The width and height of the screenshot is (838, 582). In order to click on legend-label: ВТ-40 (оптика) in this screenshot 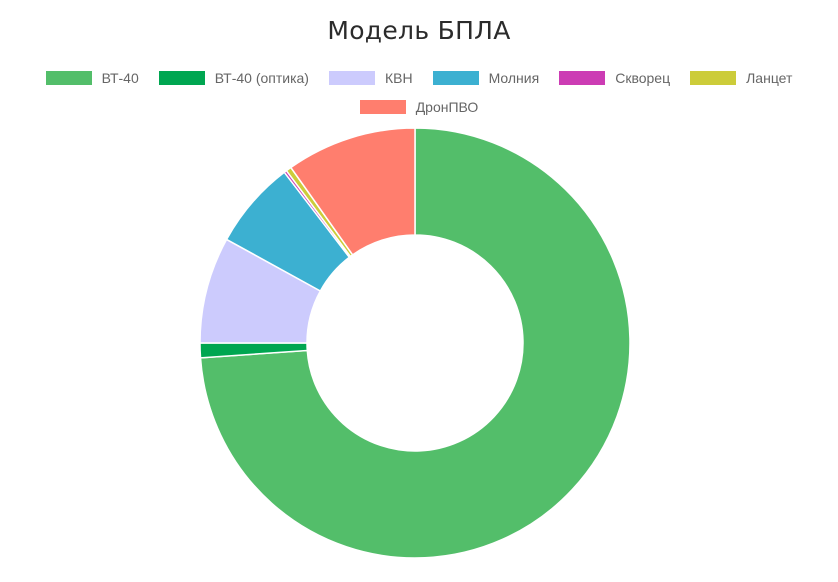, I will do `click(261, 78)`.